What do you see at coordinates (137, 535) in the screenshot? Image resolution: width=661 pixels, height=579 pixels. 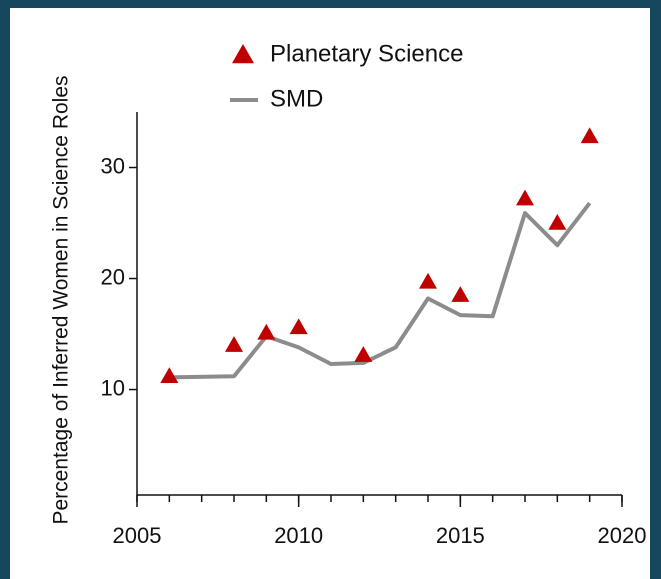 I see `x-tick-label: 2005` at bounding box center [137, 535].